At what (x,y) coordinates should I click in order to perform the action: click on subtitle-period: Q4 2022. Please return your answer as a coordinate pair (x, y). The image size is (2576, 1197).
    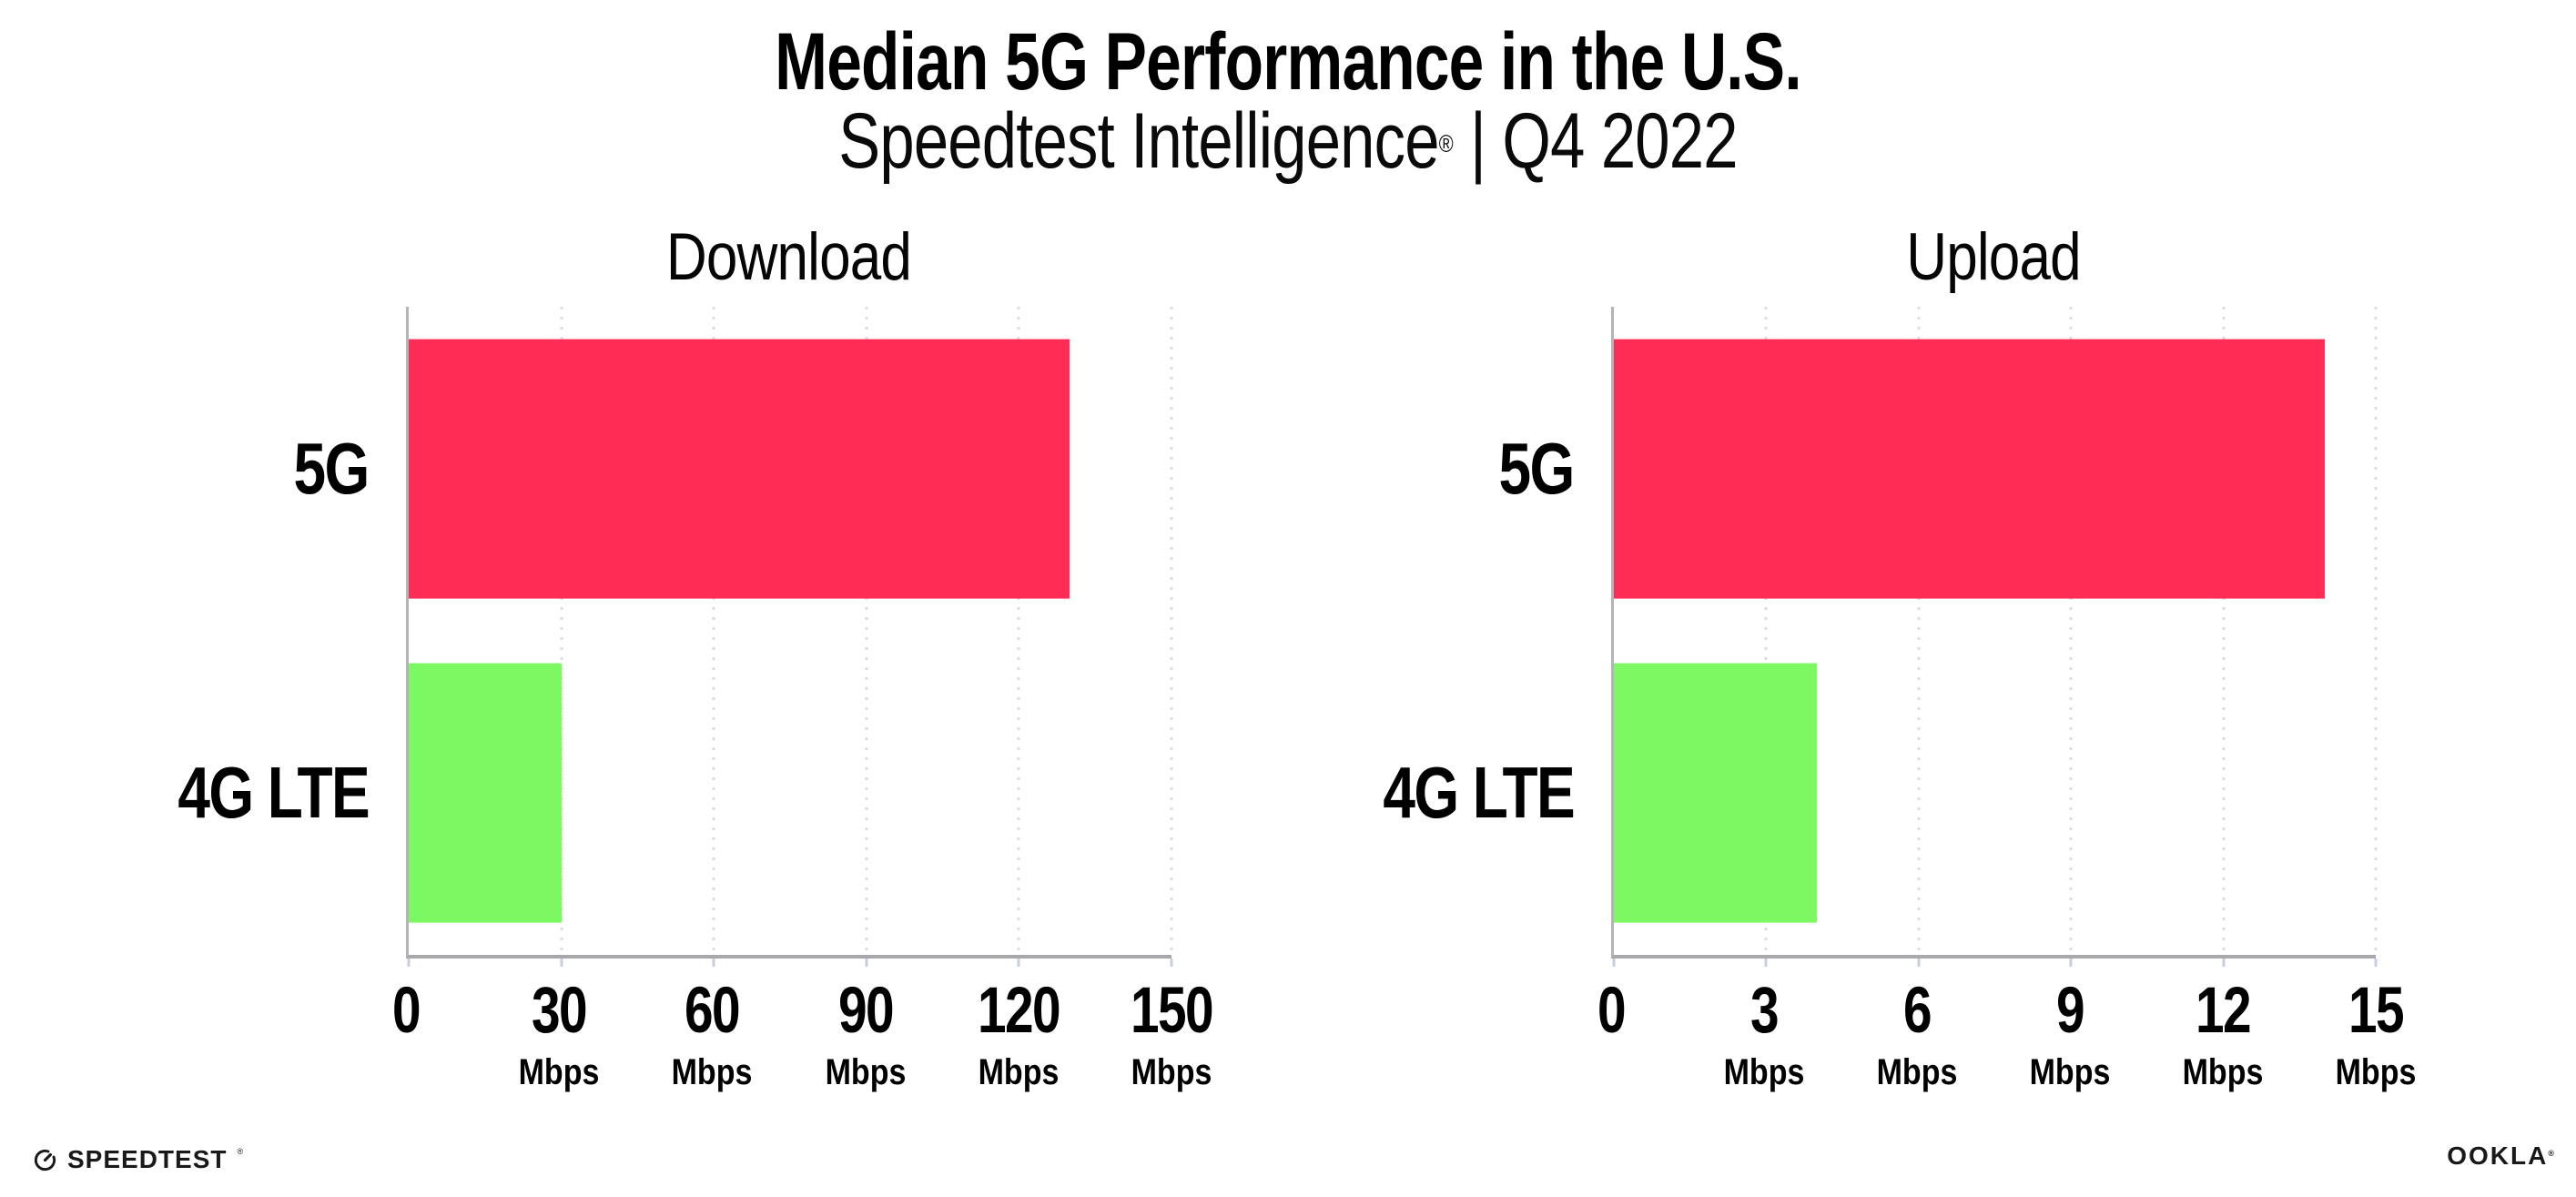
    Looking at the image, I should click on (1620, 141).